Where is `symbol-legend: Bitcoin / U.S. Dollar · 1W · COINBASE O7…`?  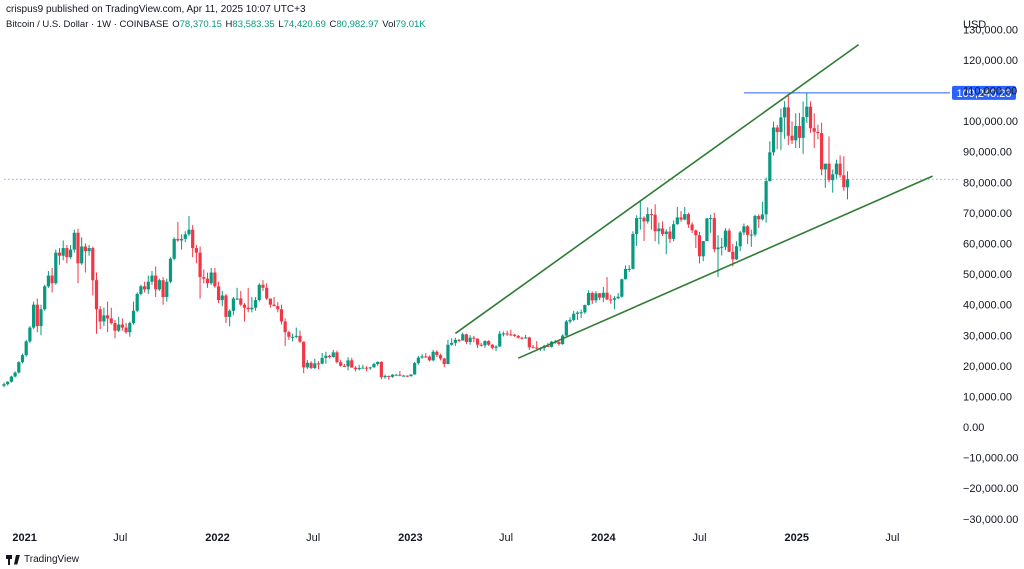 symbol-legend: Bitcoin / U.S. Dollar · 1W · COINBASE O7… is located at coordinates (216, 24).